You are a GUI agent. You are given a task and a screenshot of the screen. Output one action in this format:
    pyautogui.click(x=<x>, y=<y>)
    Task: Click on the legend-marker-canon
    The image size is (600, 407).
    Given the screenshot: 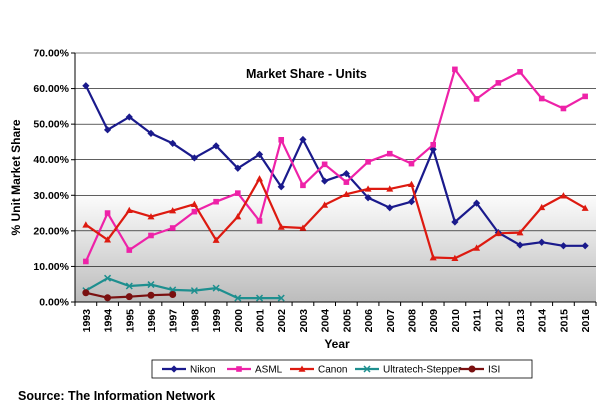 What is the action you would take?
    pyautogui.click(x=302, y=368)
    